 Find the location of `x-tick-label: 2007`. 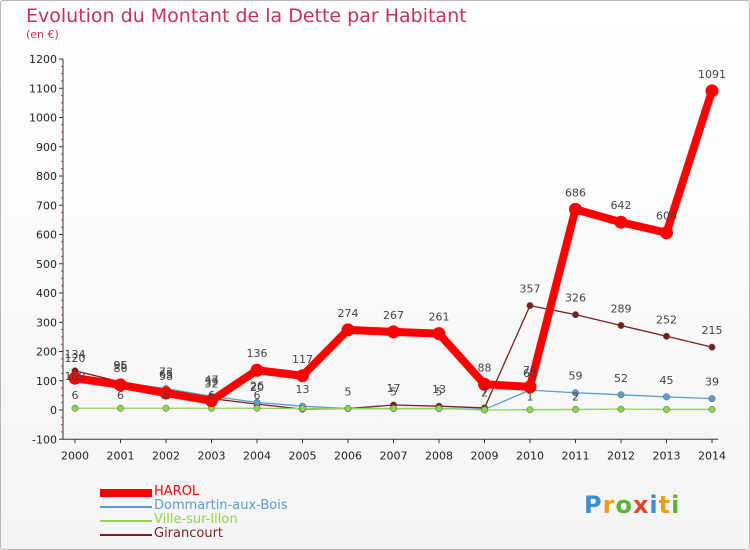

x-tick-label: 2007 is located at coordinates (394, 455).